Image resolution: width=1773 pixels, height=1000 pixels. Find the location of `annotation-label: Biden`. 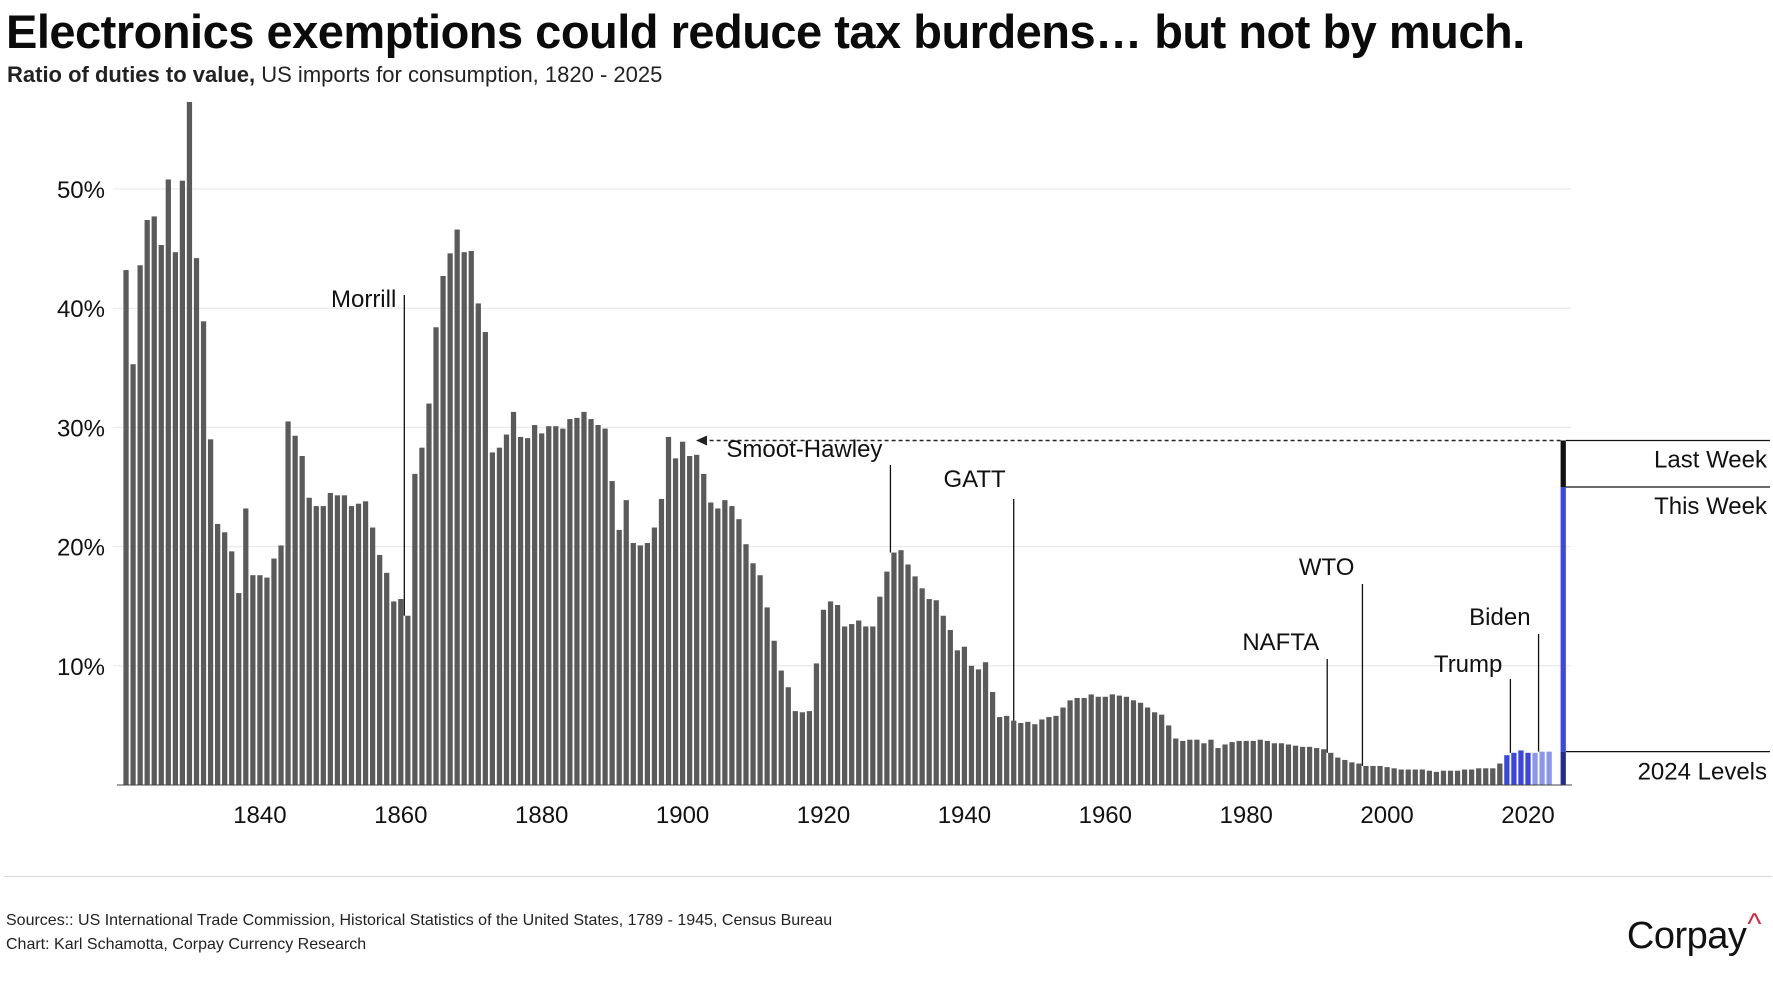

annotation-label: Biden is located at coordinates (1499, 617).